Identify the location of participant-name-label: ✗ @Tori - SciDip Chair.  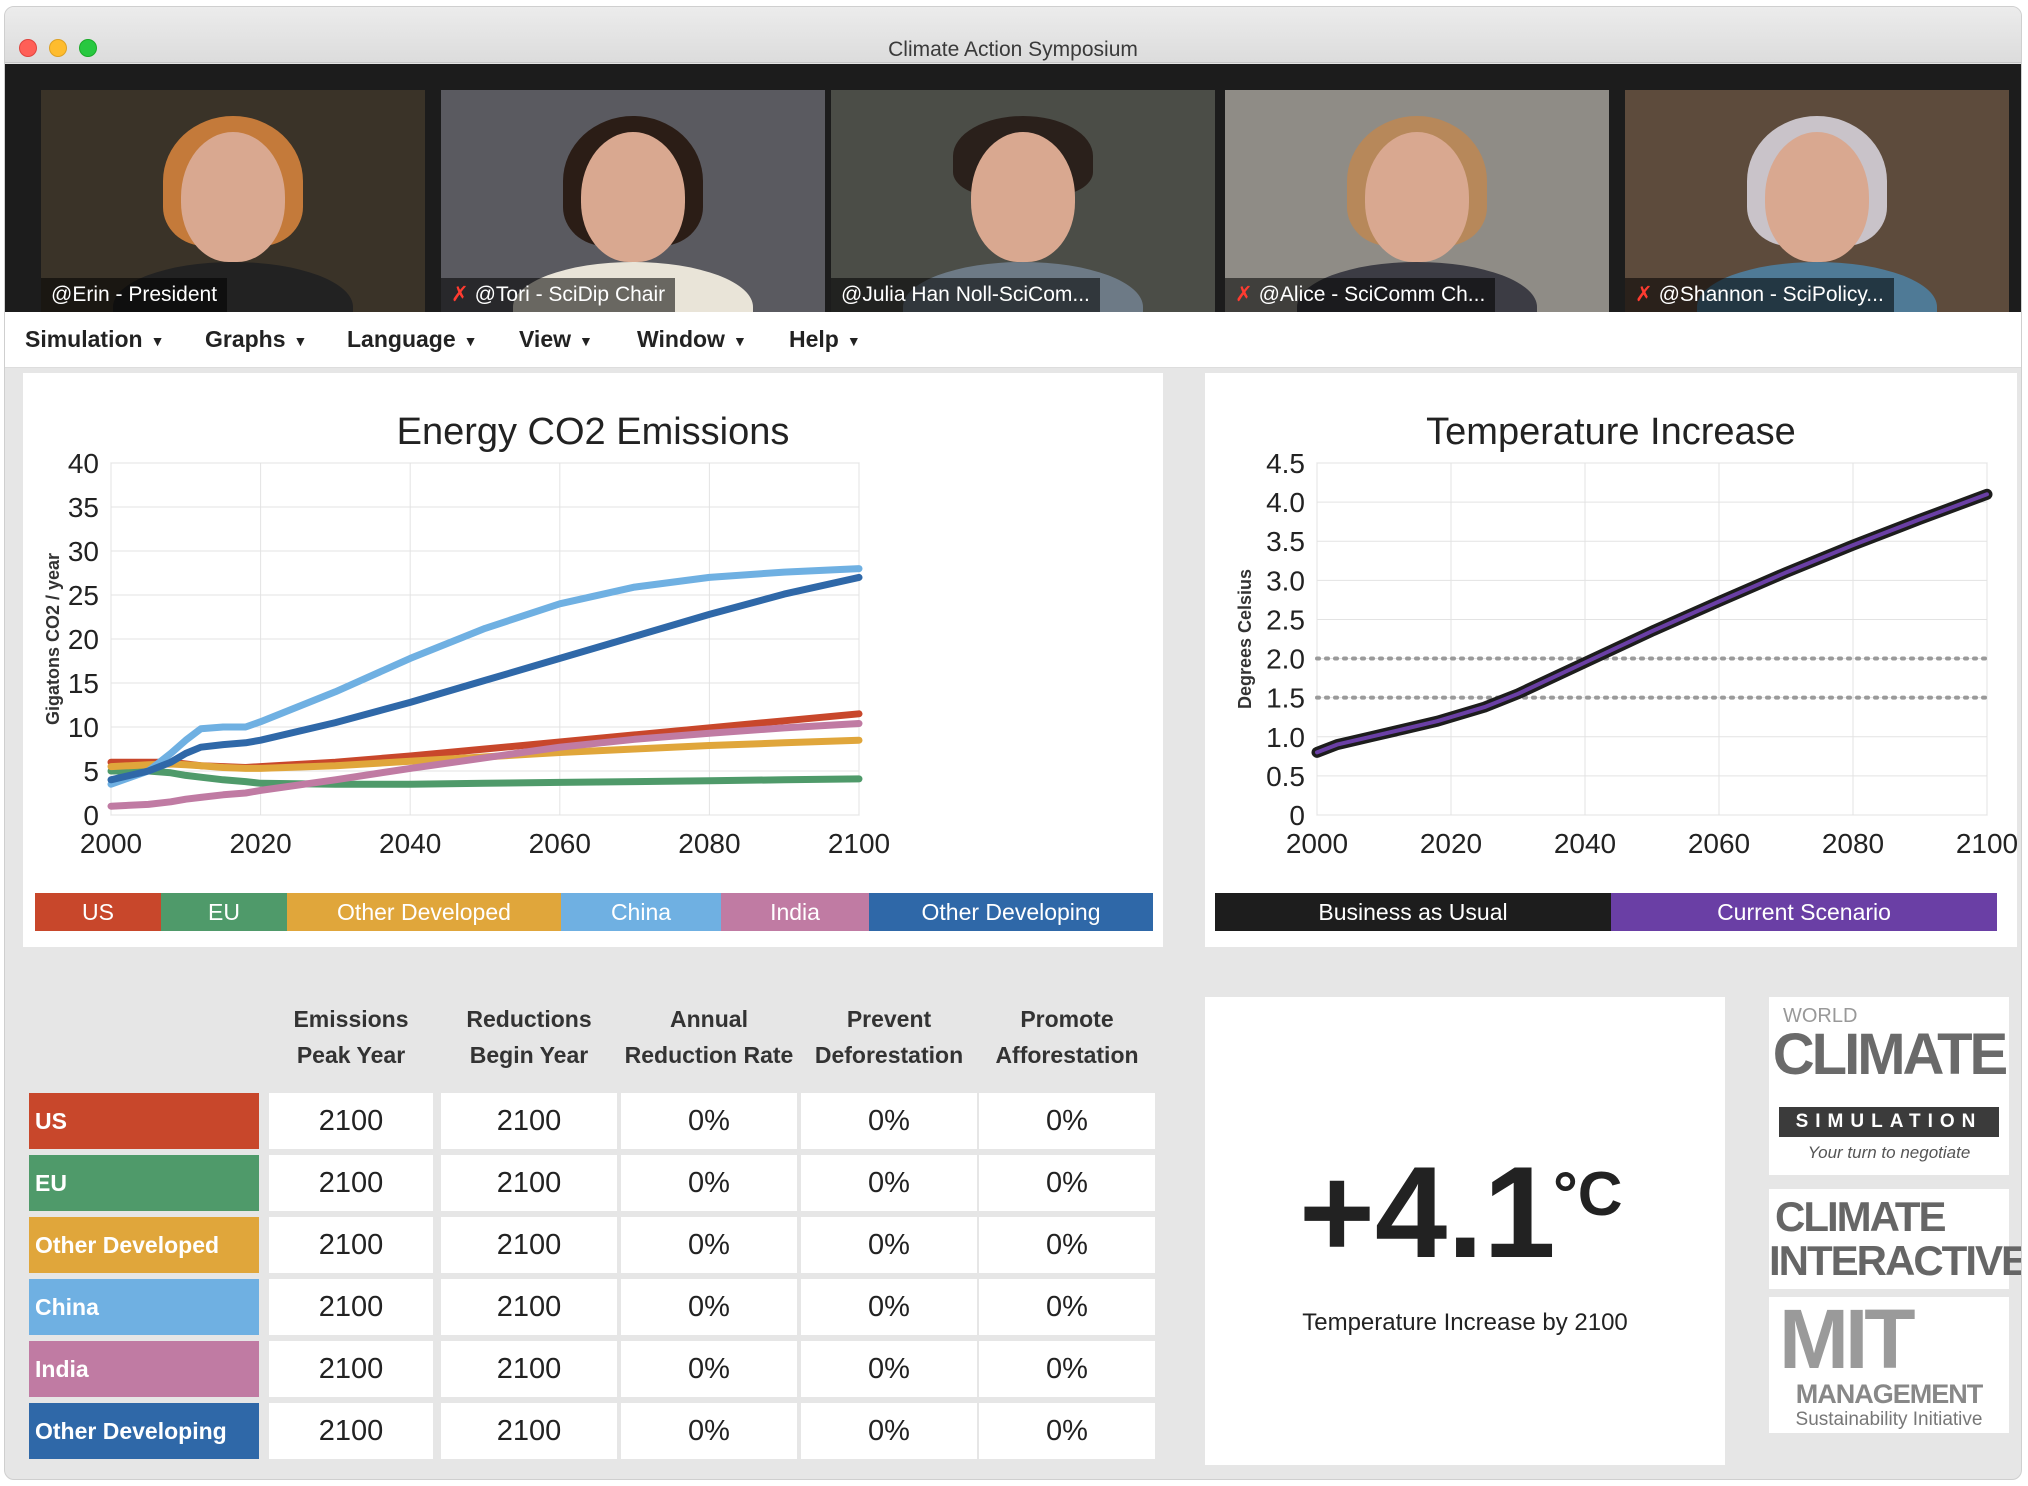
(558, 295).